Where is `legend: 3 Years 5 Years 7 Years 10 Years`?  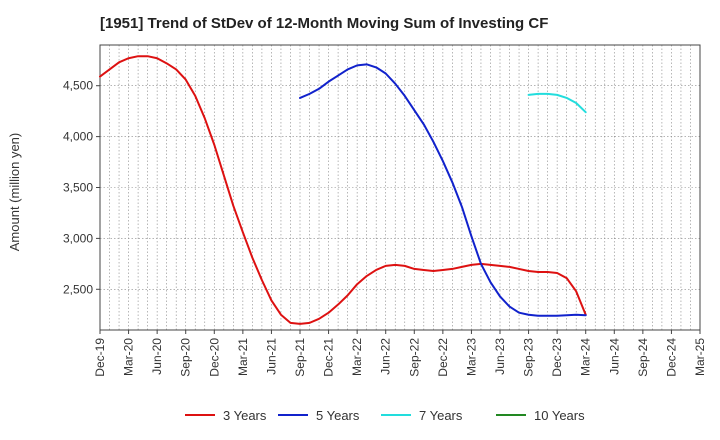 legend: 3 Years 5 Years 7 Years 10 Years is located at coordinates (385, 415).